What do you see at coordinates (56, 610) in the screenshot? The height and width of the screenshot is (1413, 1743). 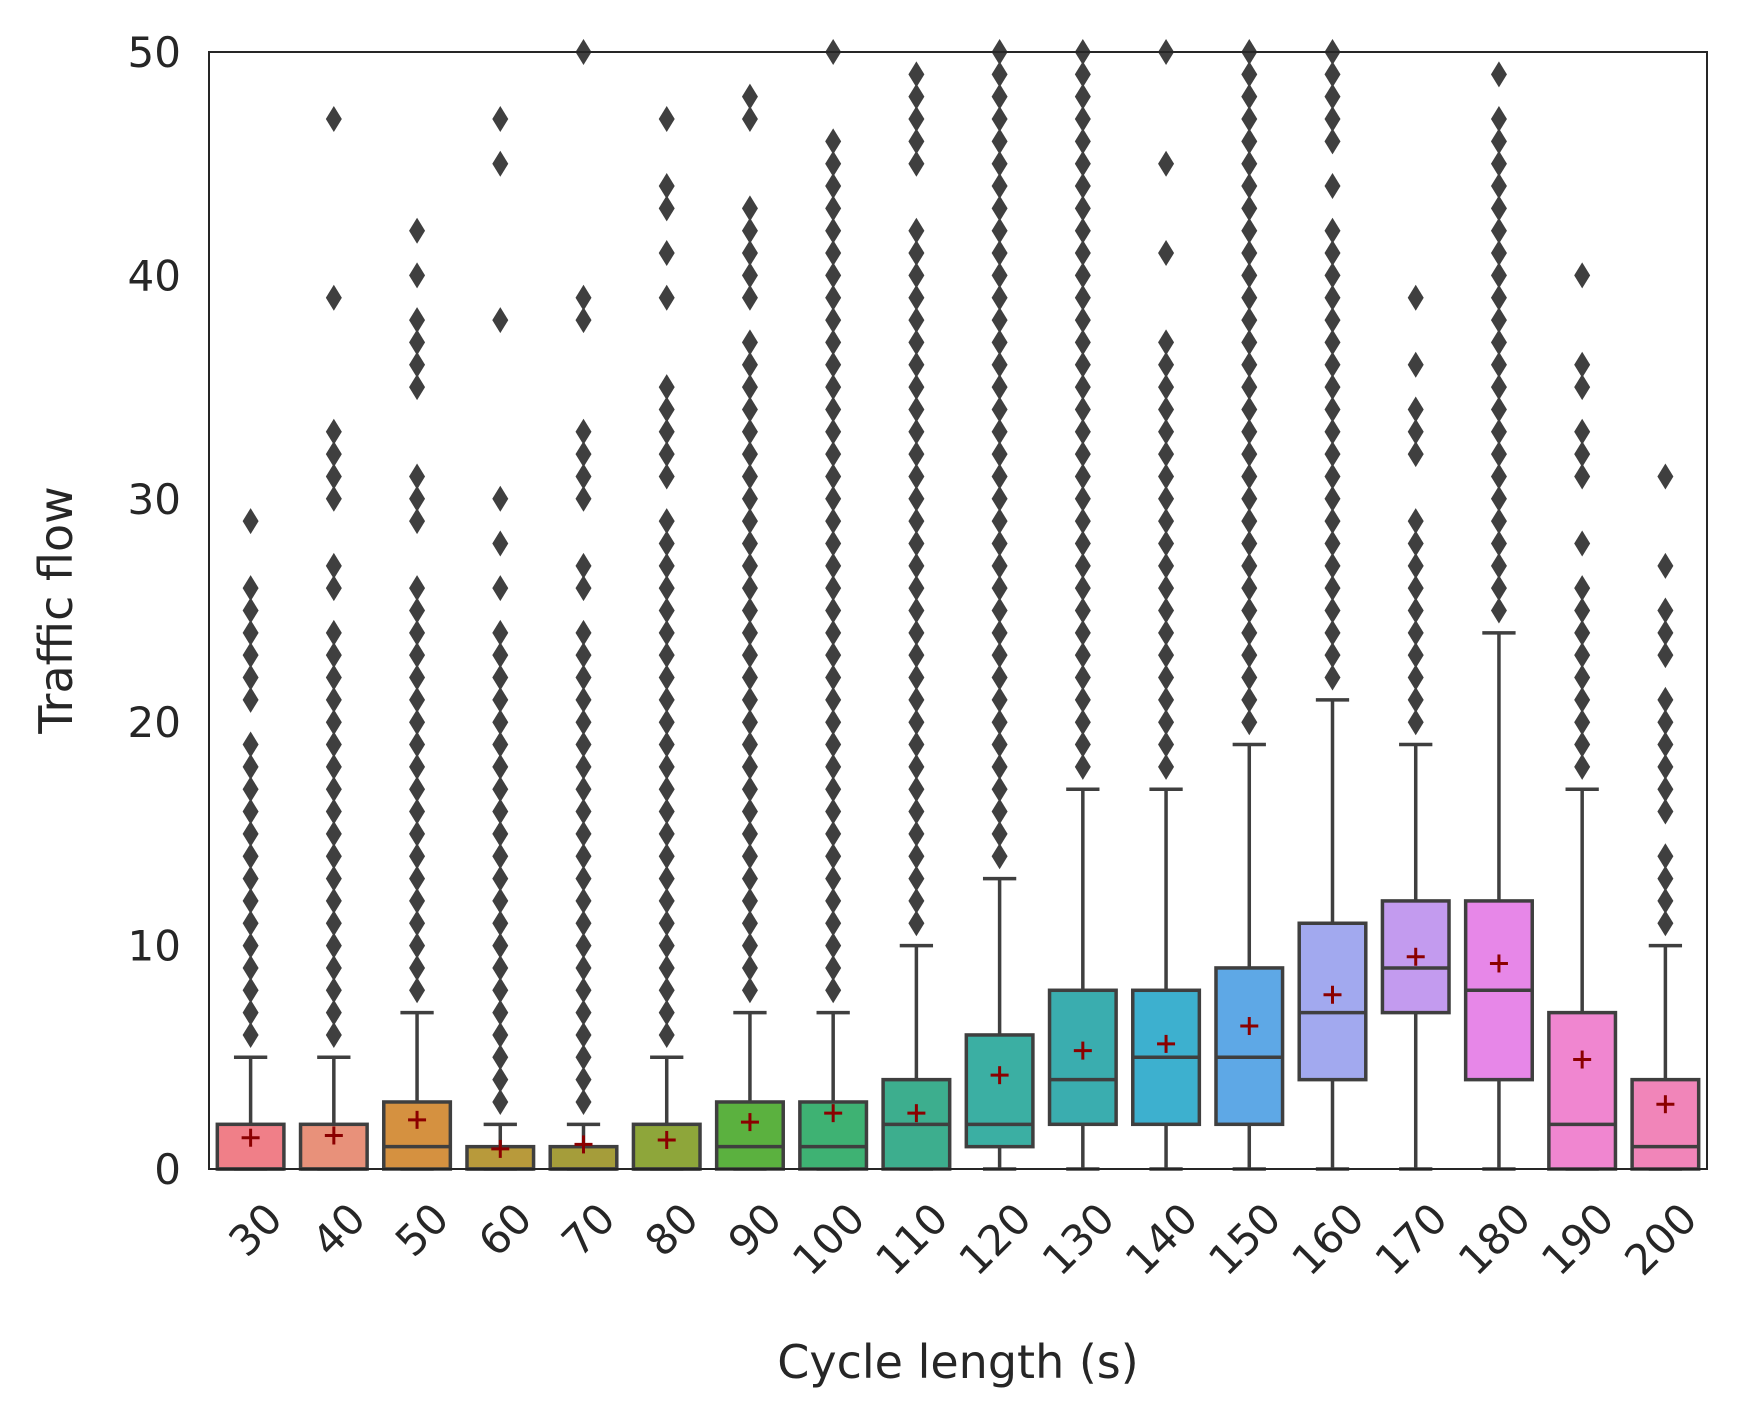 I see `y-axis-label: Traffic flow` at bounding box center [56, 610].